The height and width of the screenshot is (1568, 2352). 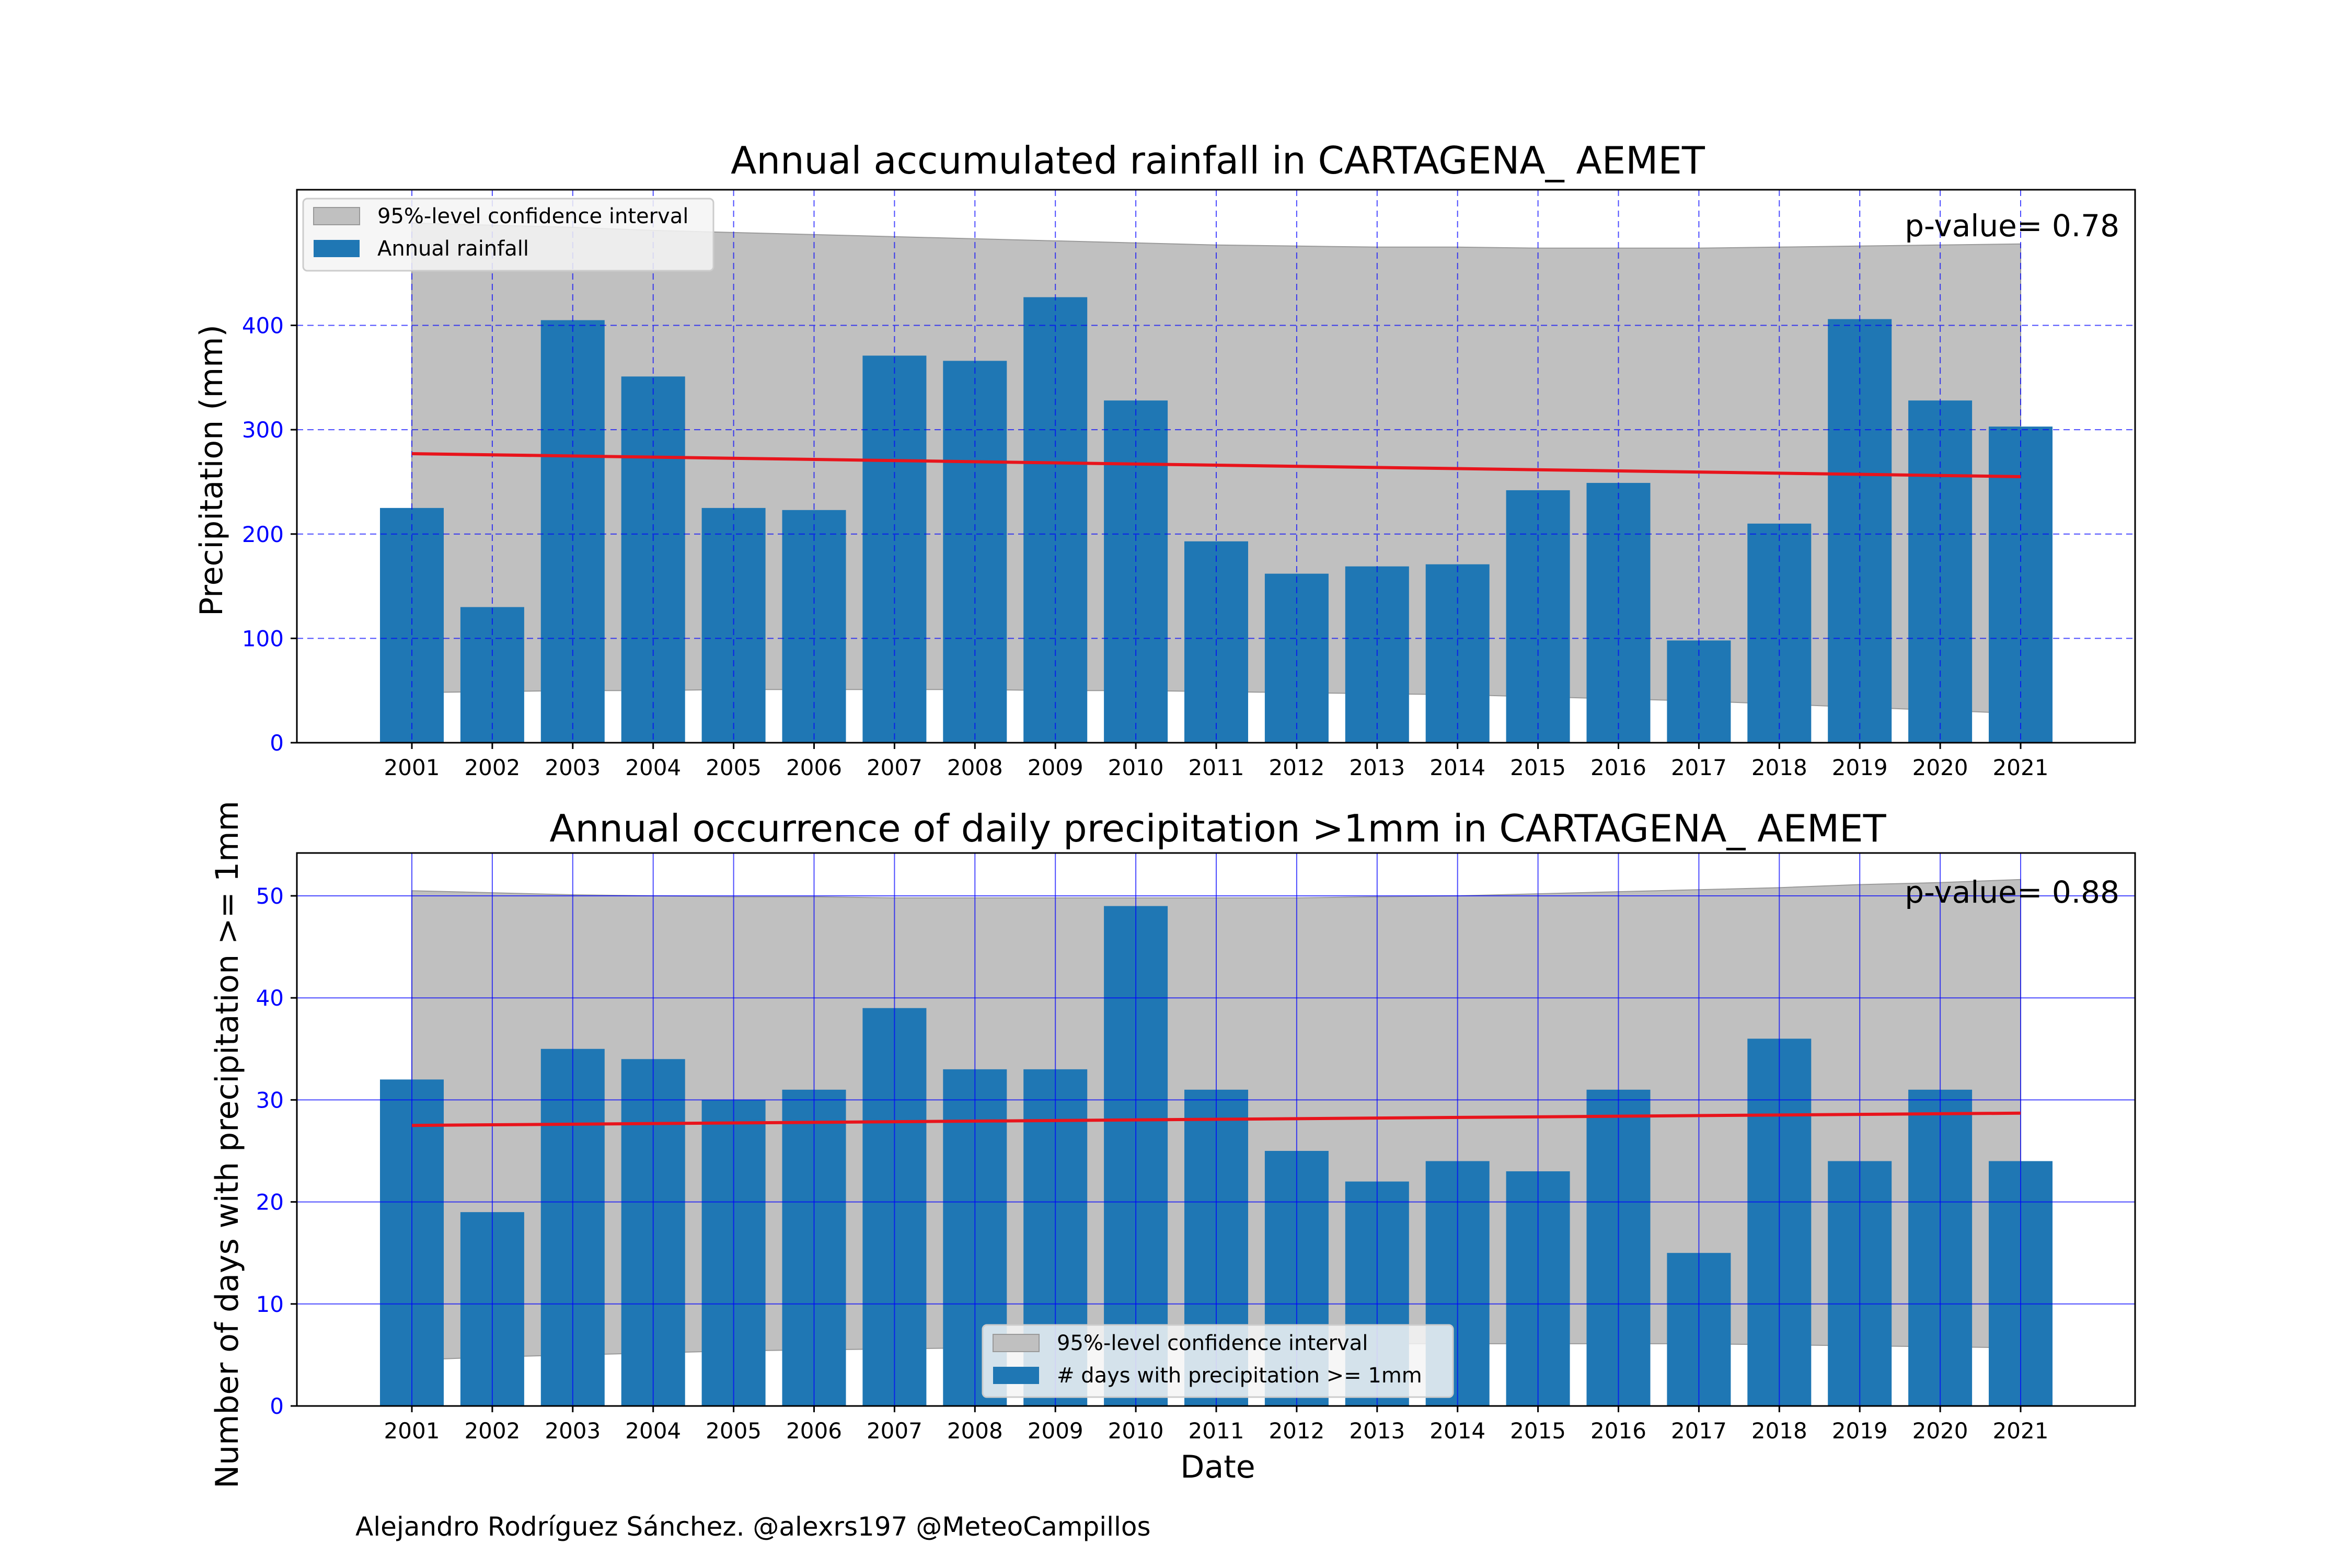 I want to click on p-value-label: p-value= 0.78, so click(x=2012, y=226).